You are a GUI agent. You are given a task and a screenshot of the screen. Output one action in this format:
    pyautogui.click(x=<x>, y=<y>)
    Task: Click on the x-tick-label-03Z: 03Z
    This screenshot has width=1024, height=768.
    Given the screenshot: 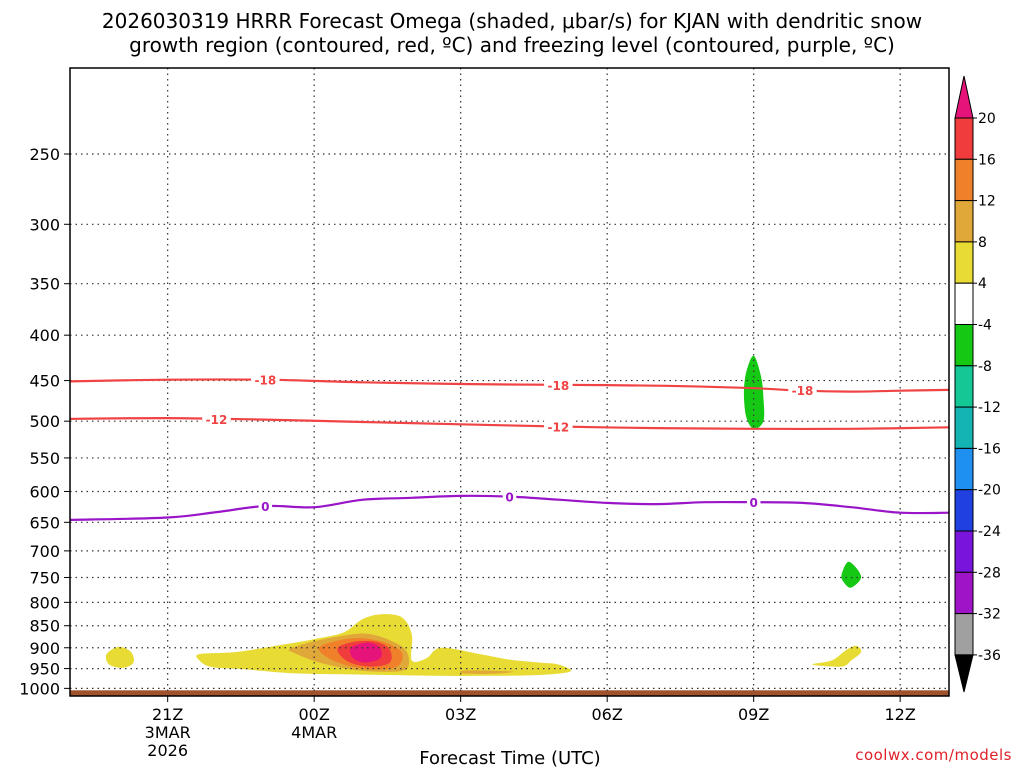 What is the action you would take?
    pyautogui.click(x=460, y=714)
    